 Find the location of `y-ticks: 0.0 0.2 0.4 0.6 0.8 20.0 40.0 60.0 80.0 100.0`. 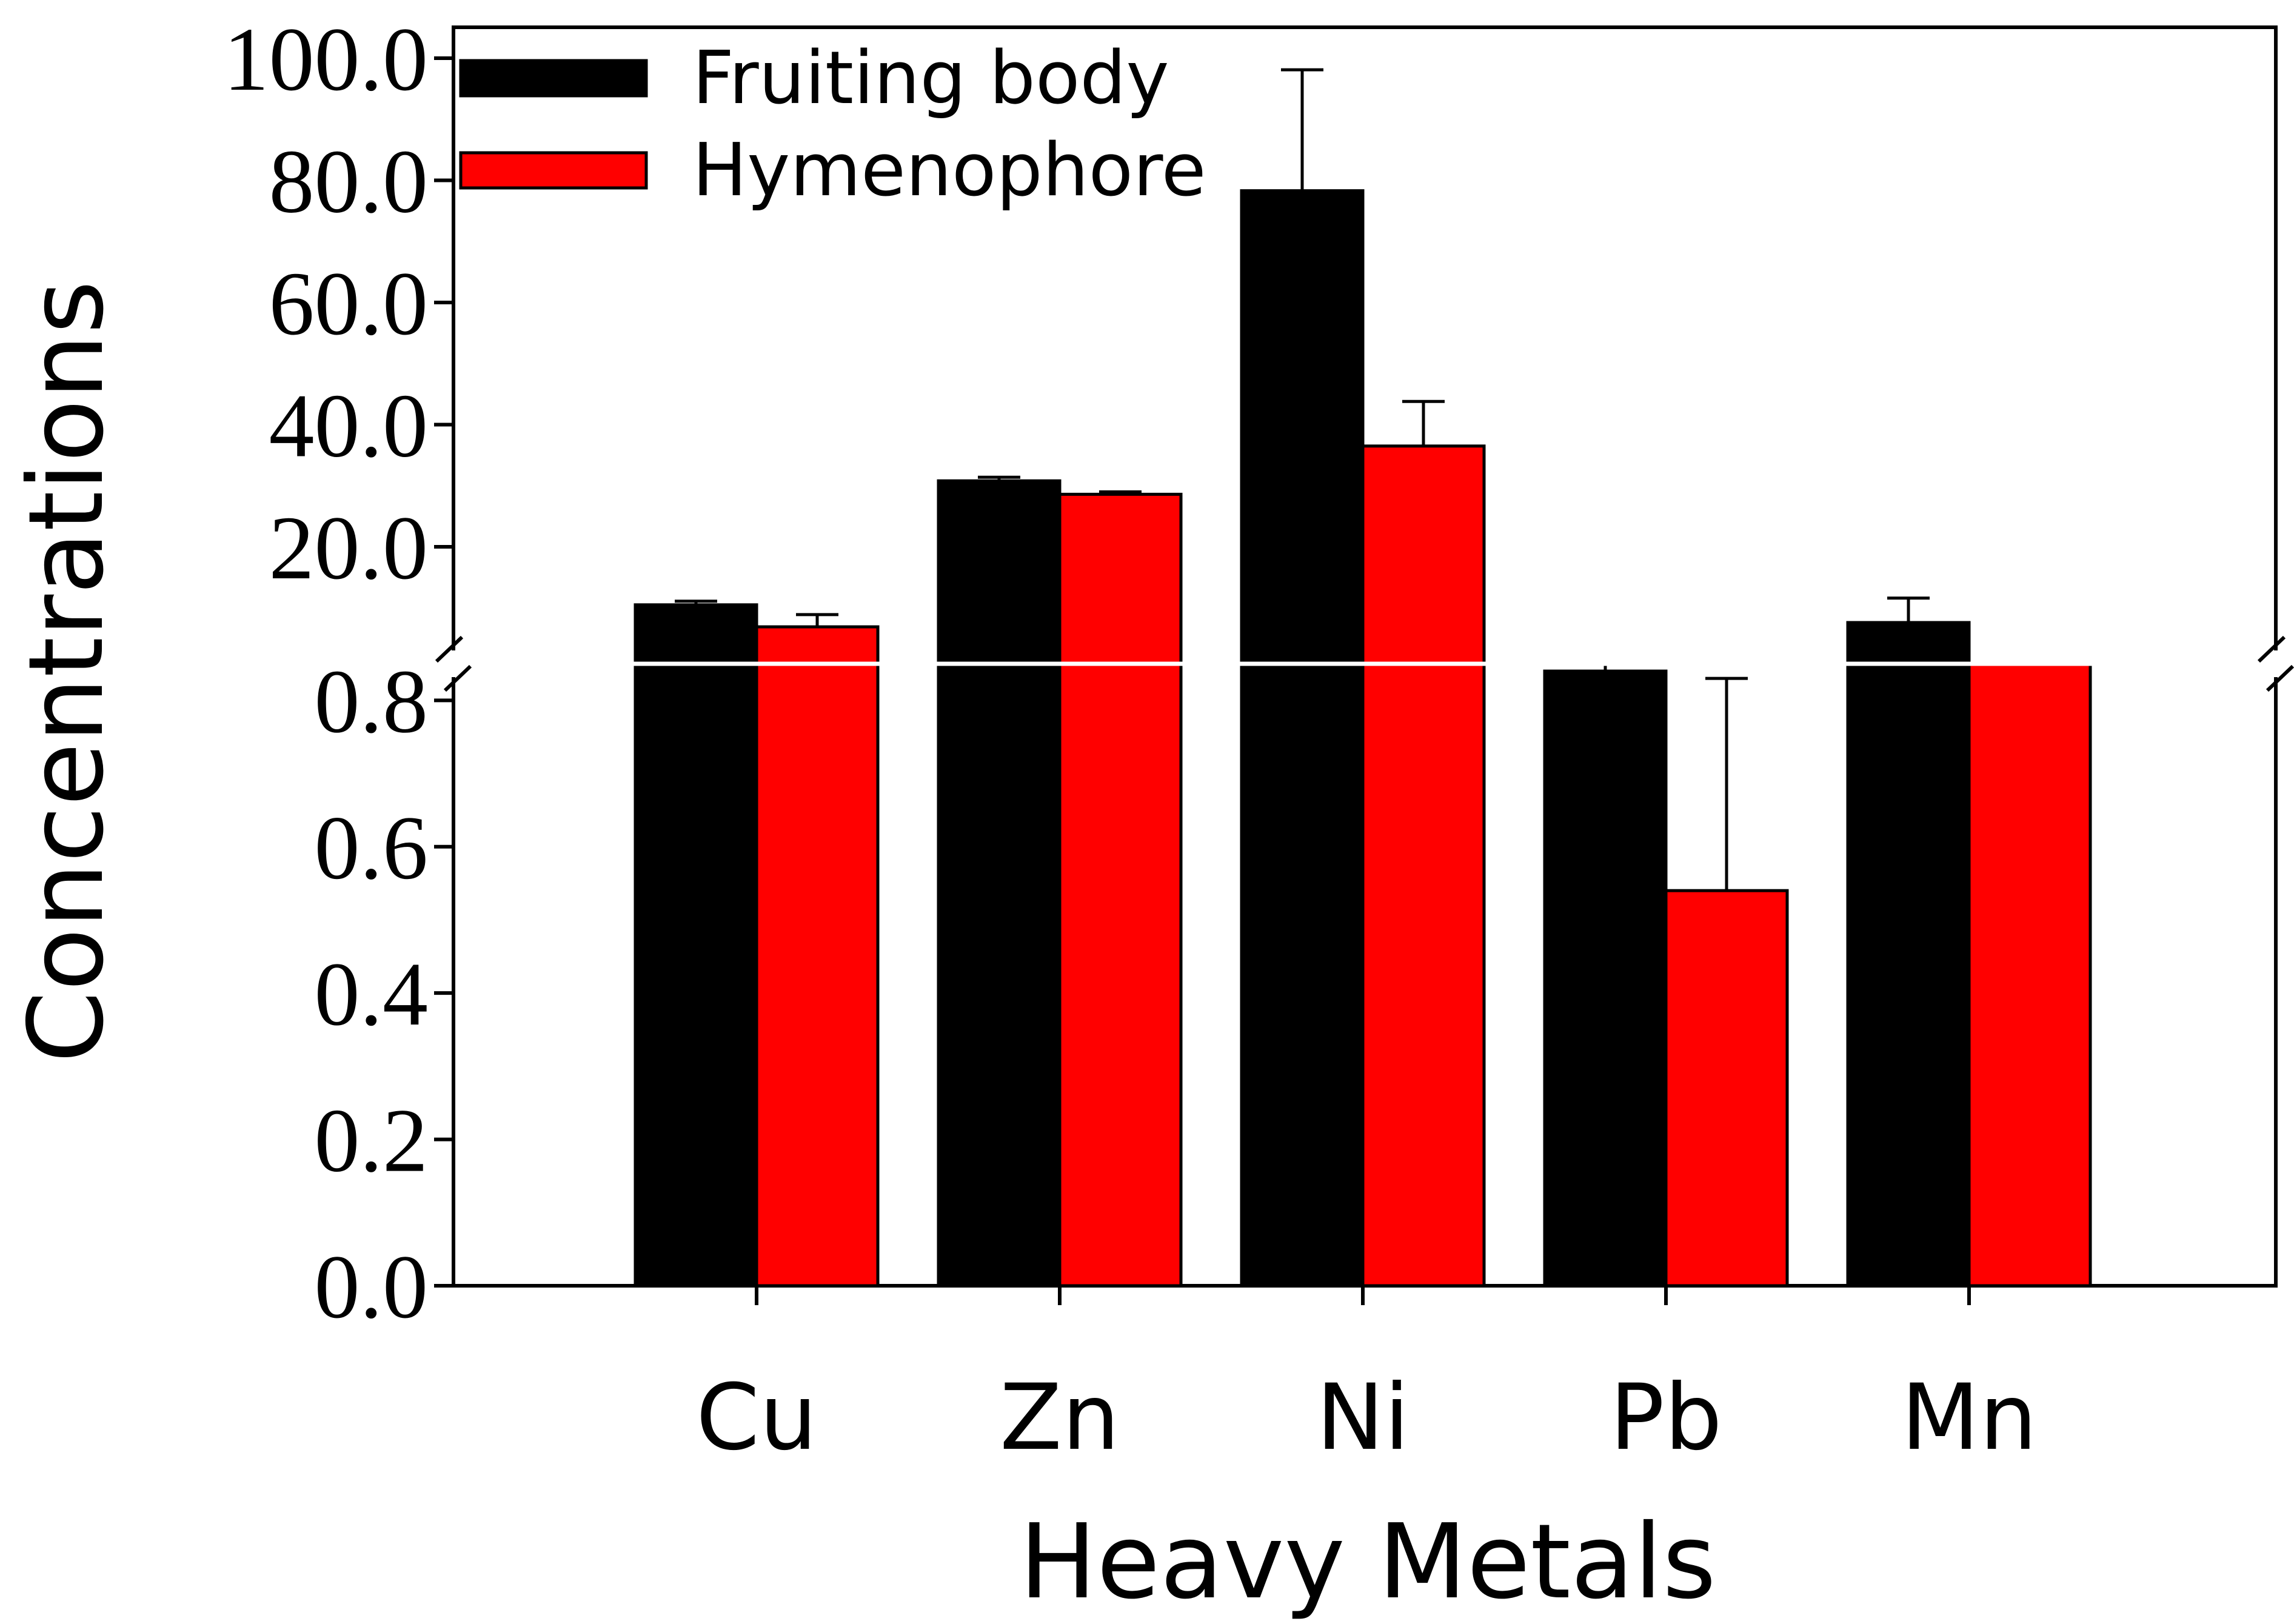

y-ticks: 0.0 0.2 0.4 0.6 0.8 20.0 40.0 60.0 80.0 100.0 is located at coordinates (338, 673).